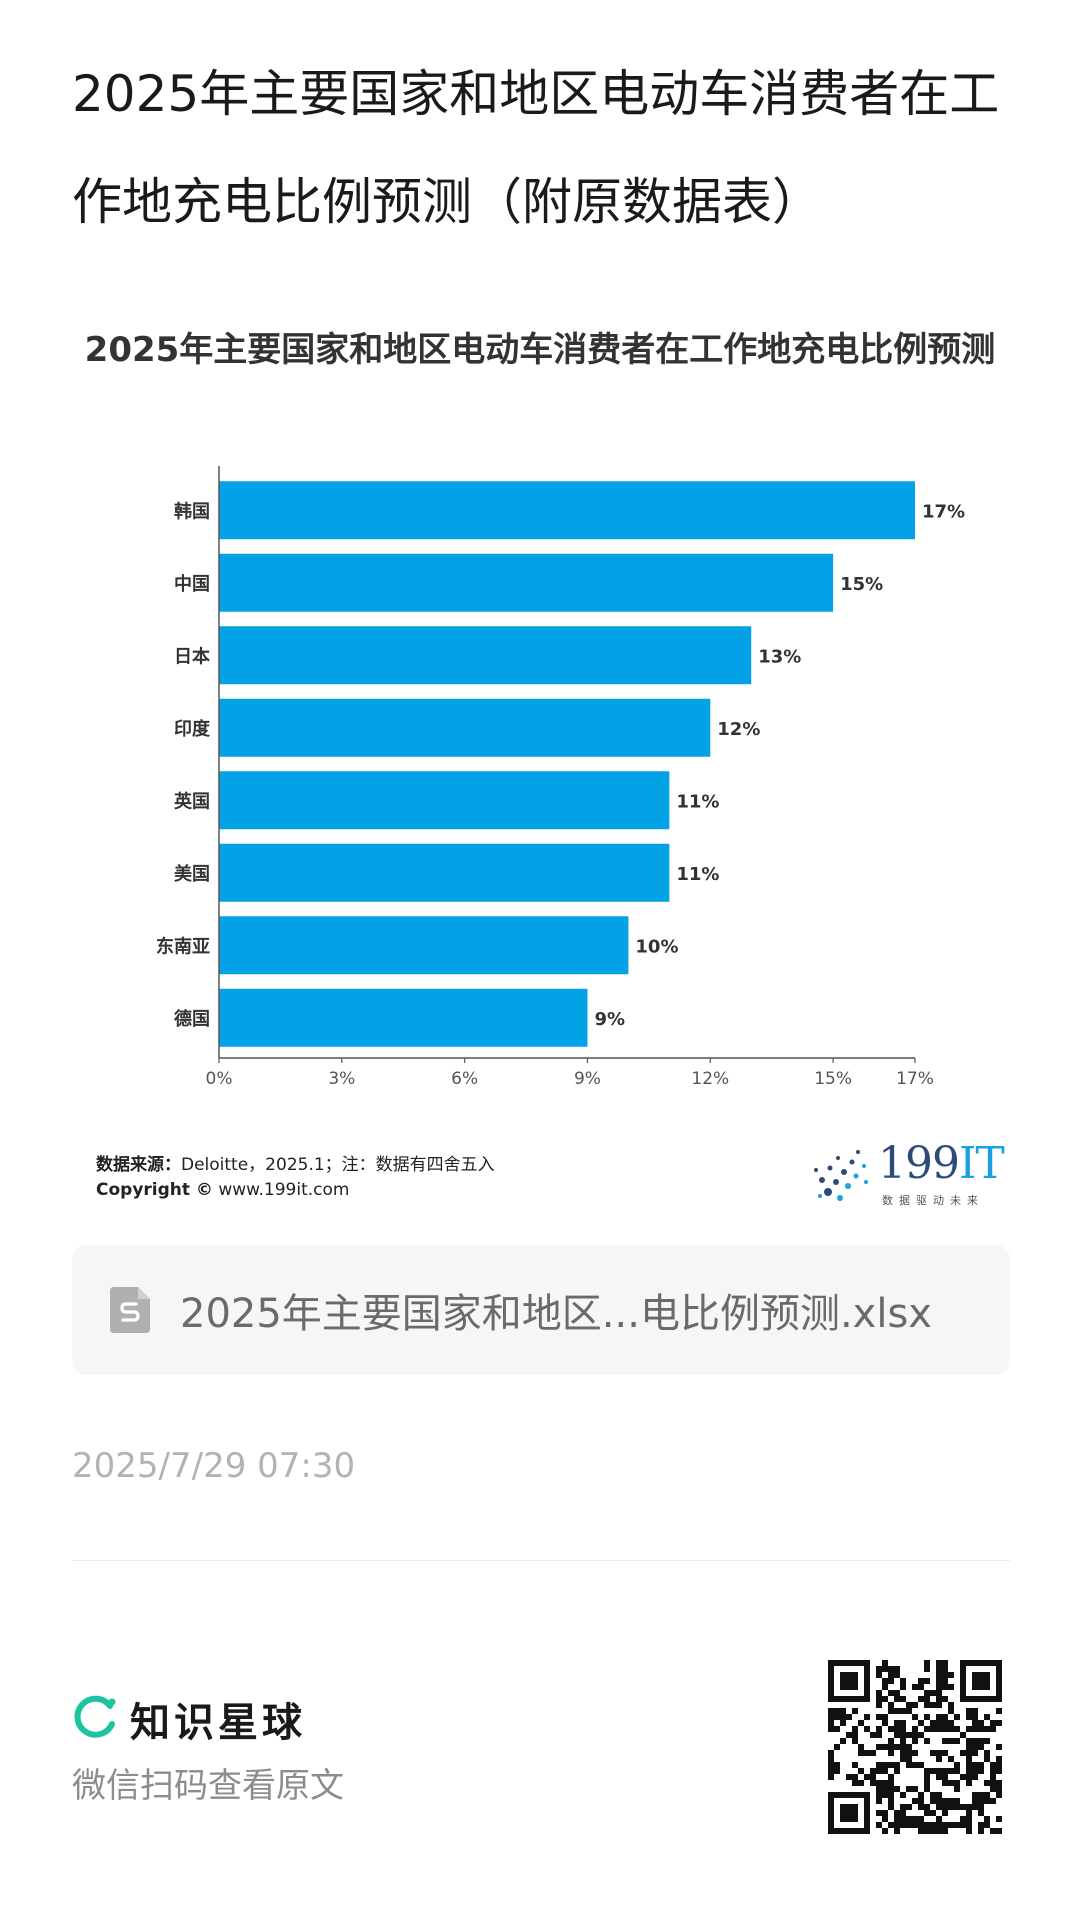 This screenshot has width=1080, height=1928. What do you see at coordinates (341, 1079) in the screenshot?
I see `x-tick-label: 3%` at bounding box center [341, 1079].